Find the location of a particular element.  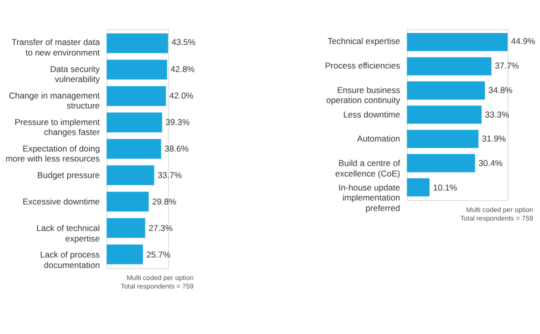

data-label: 42.8% is located at coordinates (183, 69).